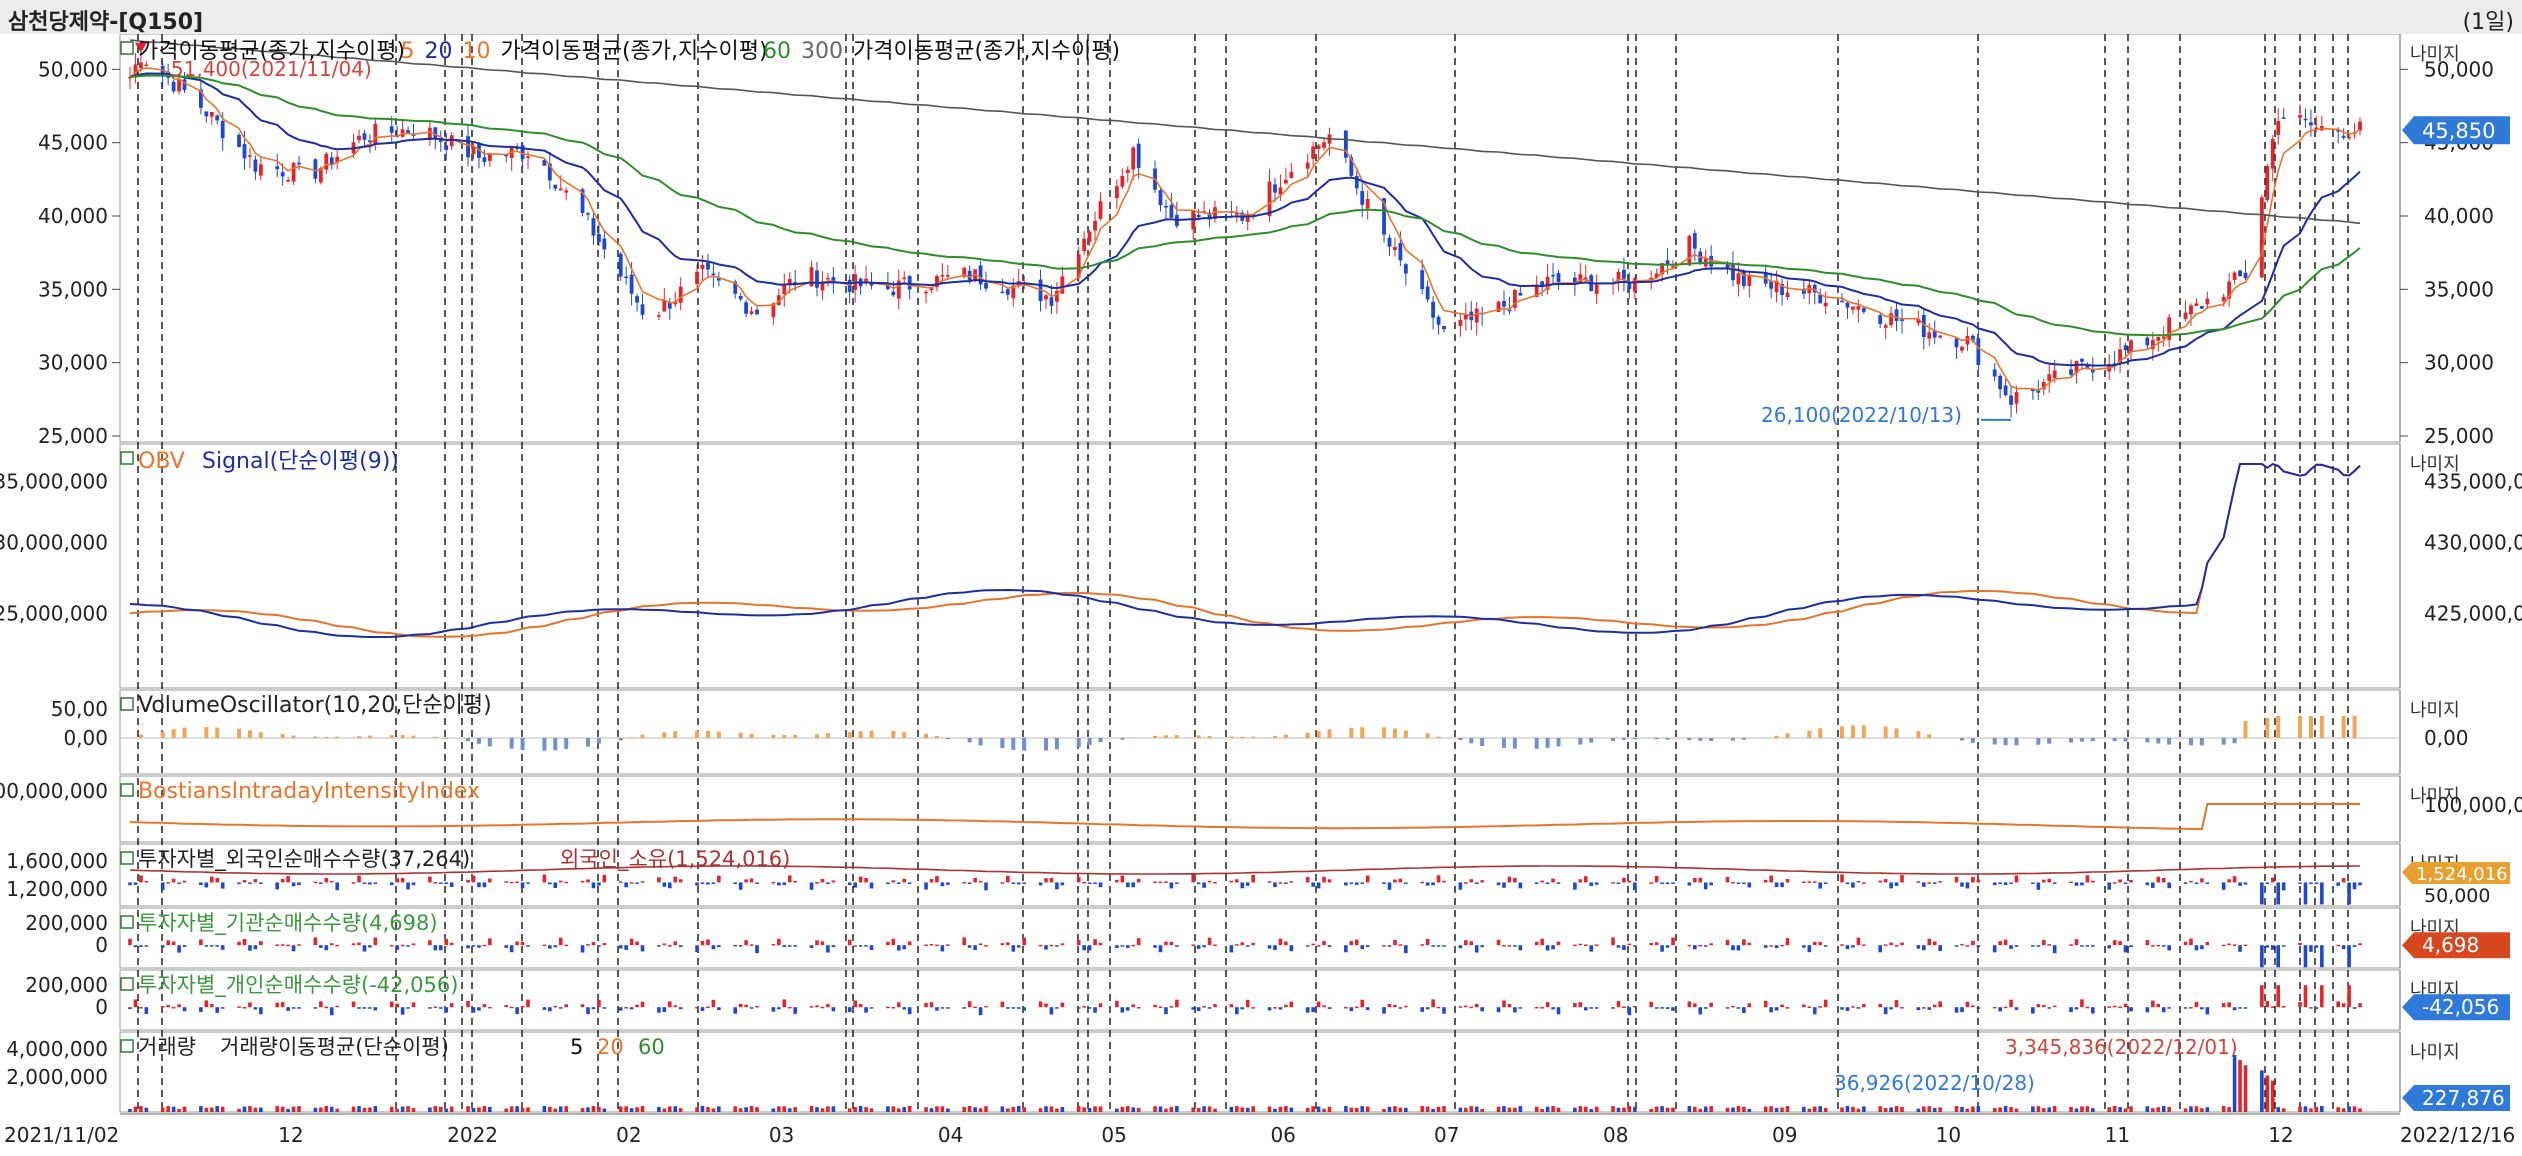  I want to click on y-tick-label: 45,000, so click(73, 143).